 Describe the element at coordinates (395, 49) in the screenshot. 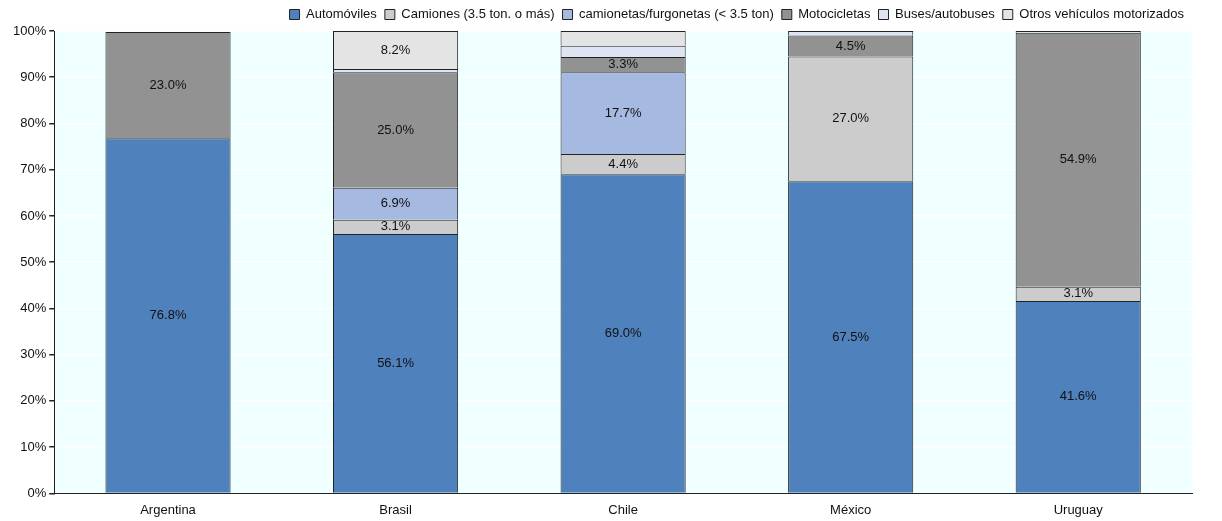

I see `data-label: 8.2%` at that location.